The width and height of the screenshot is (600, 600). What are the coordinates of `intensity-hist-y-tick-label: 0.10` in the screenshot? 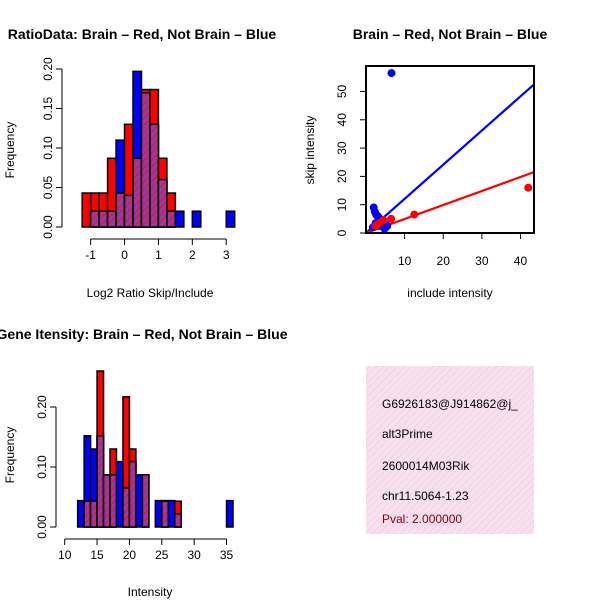 It's located at (42, 467).